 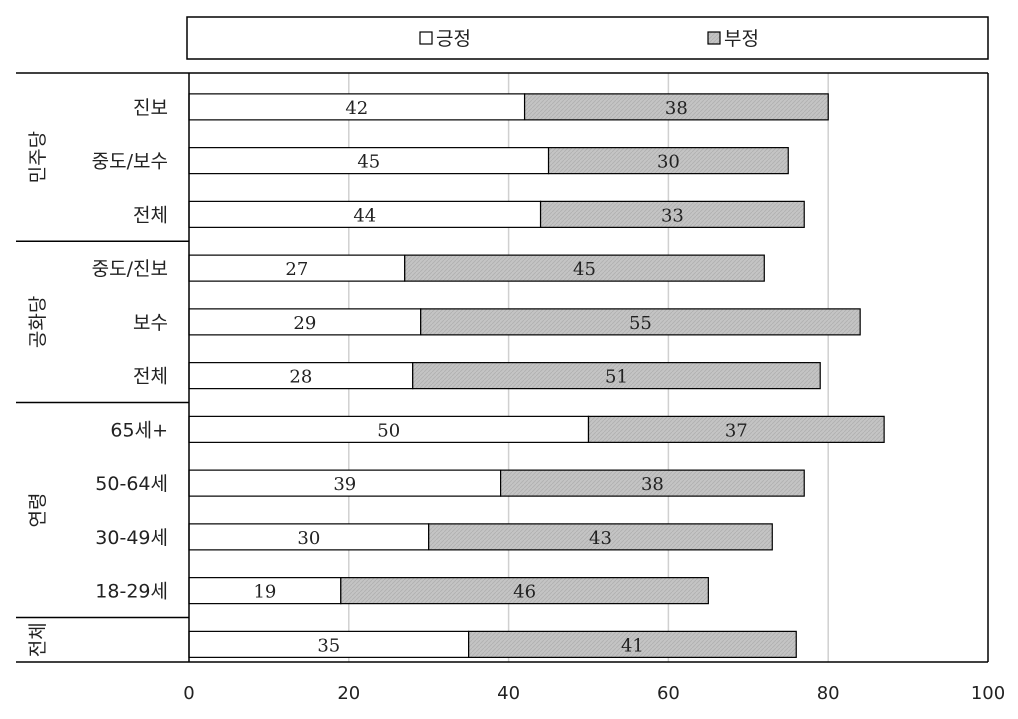 What do you see at coordinates (38, 510) in the screenshot?
I see `group-label: 연령` at bounding box center [38, 510].